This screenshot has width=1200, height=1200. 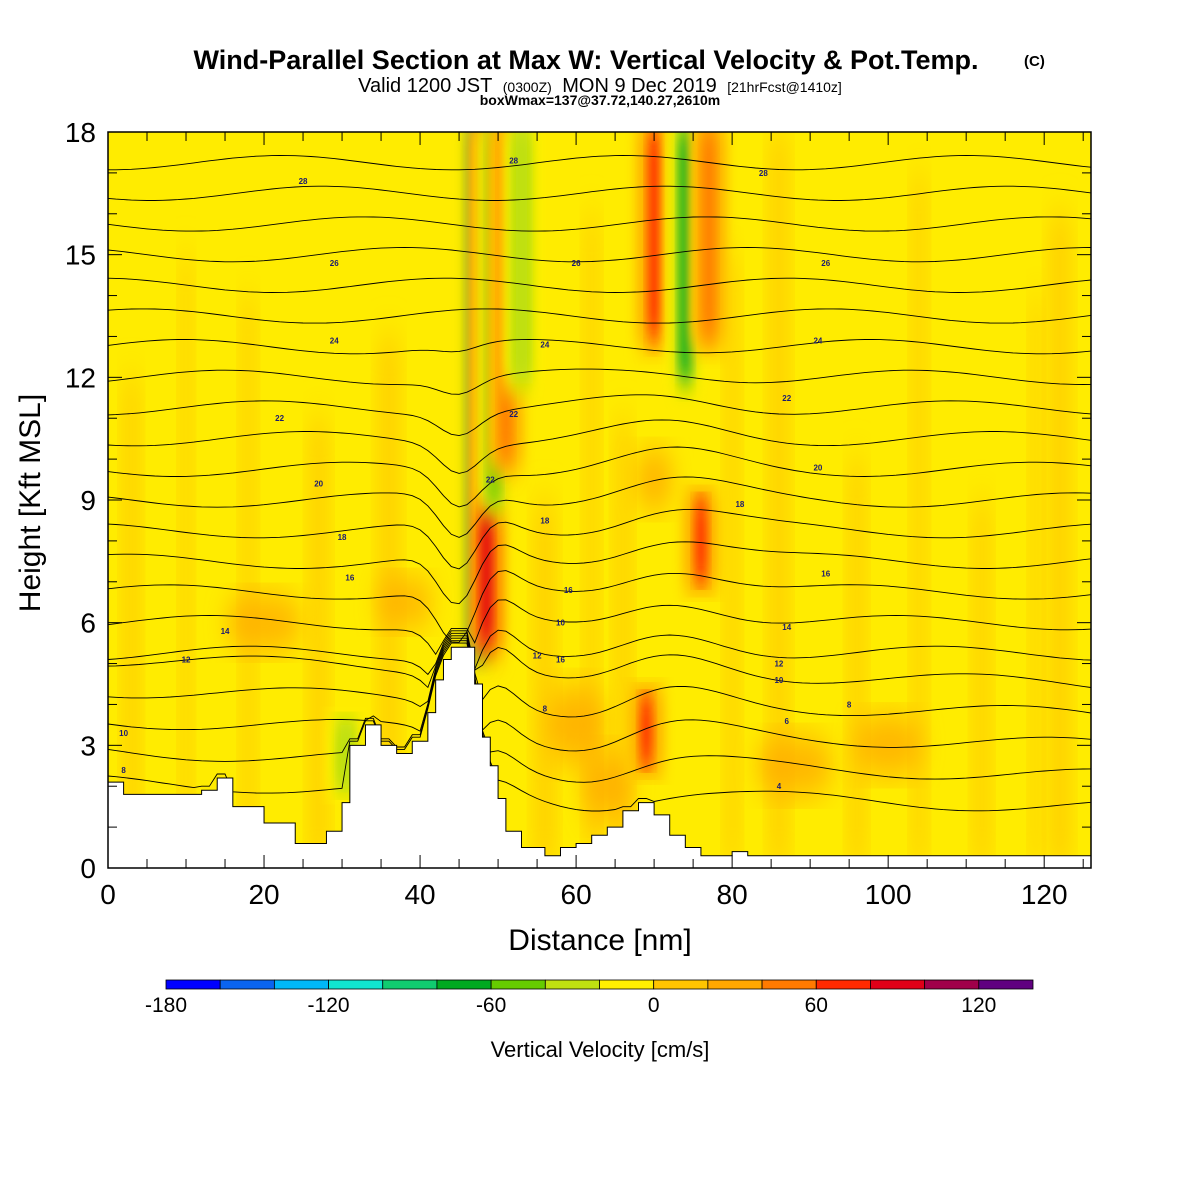 I want to click on x-axis-tick-labels: 0 20 40 60 80 100 120, so click(x=583, y=894).